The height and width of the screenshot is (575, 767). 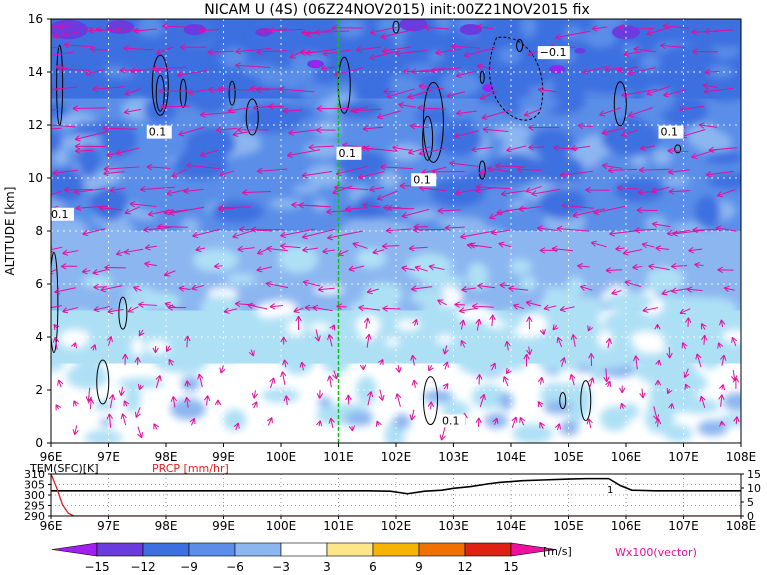 I want to click on colorbar-tick-label: −6, so click(x=235, y=567).